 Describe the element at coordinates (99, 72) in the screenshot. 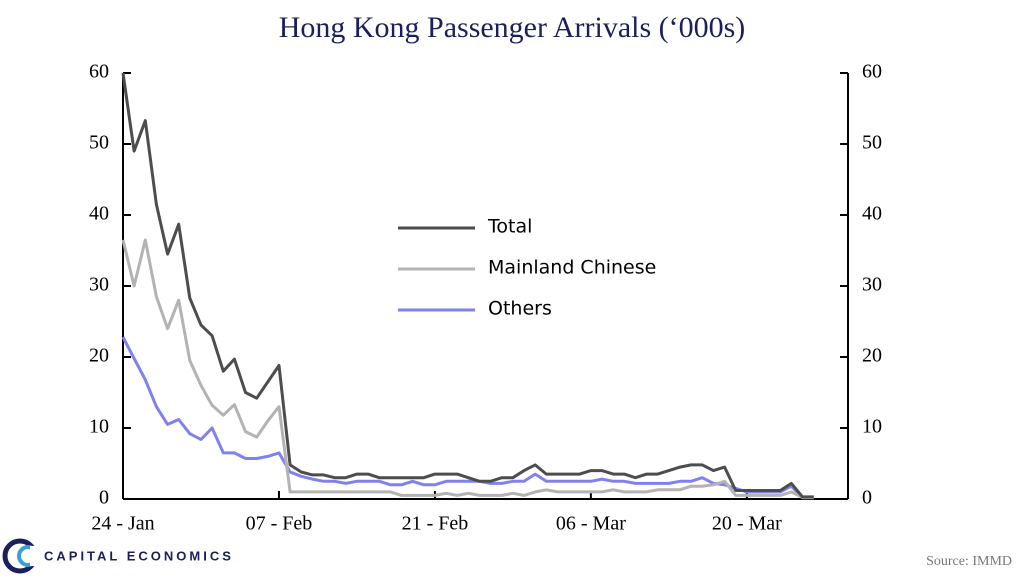

I see `y-tick-label: 60` at that location.